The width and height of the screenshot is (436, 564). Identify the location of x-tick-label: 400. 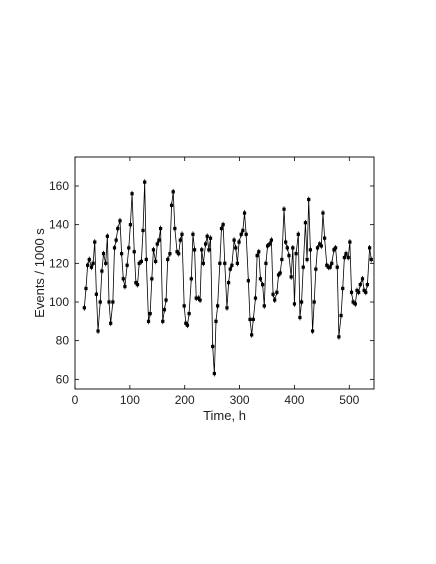
(294, 400).